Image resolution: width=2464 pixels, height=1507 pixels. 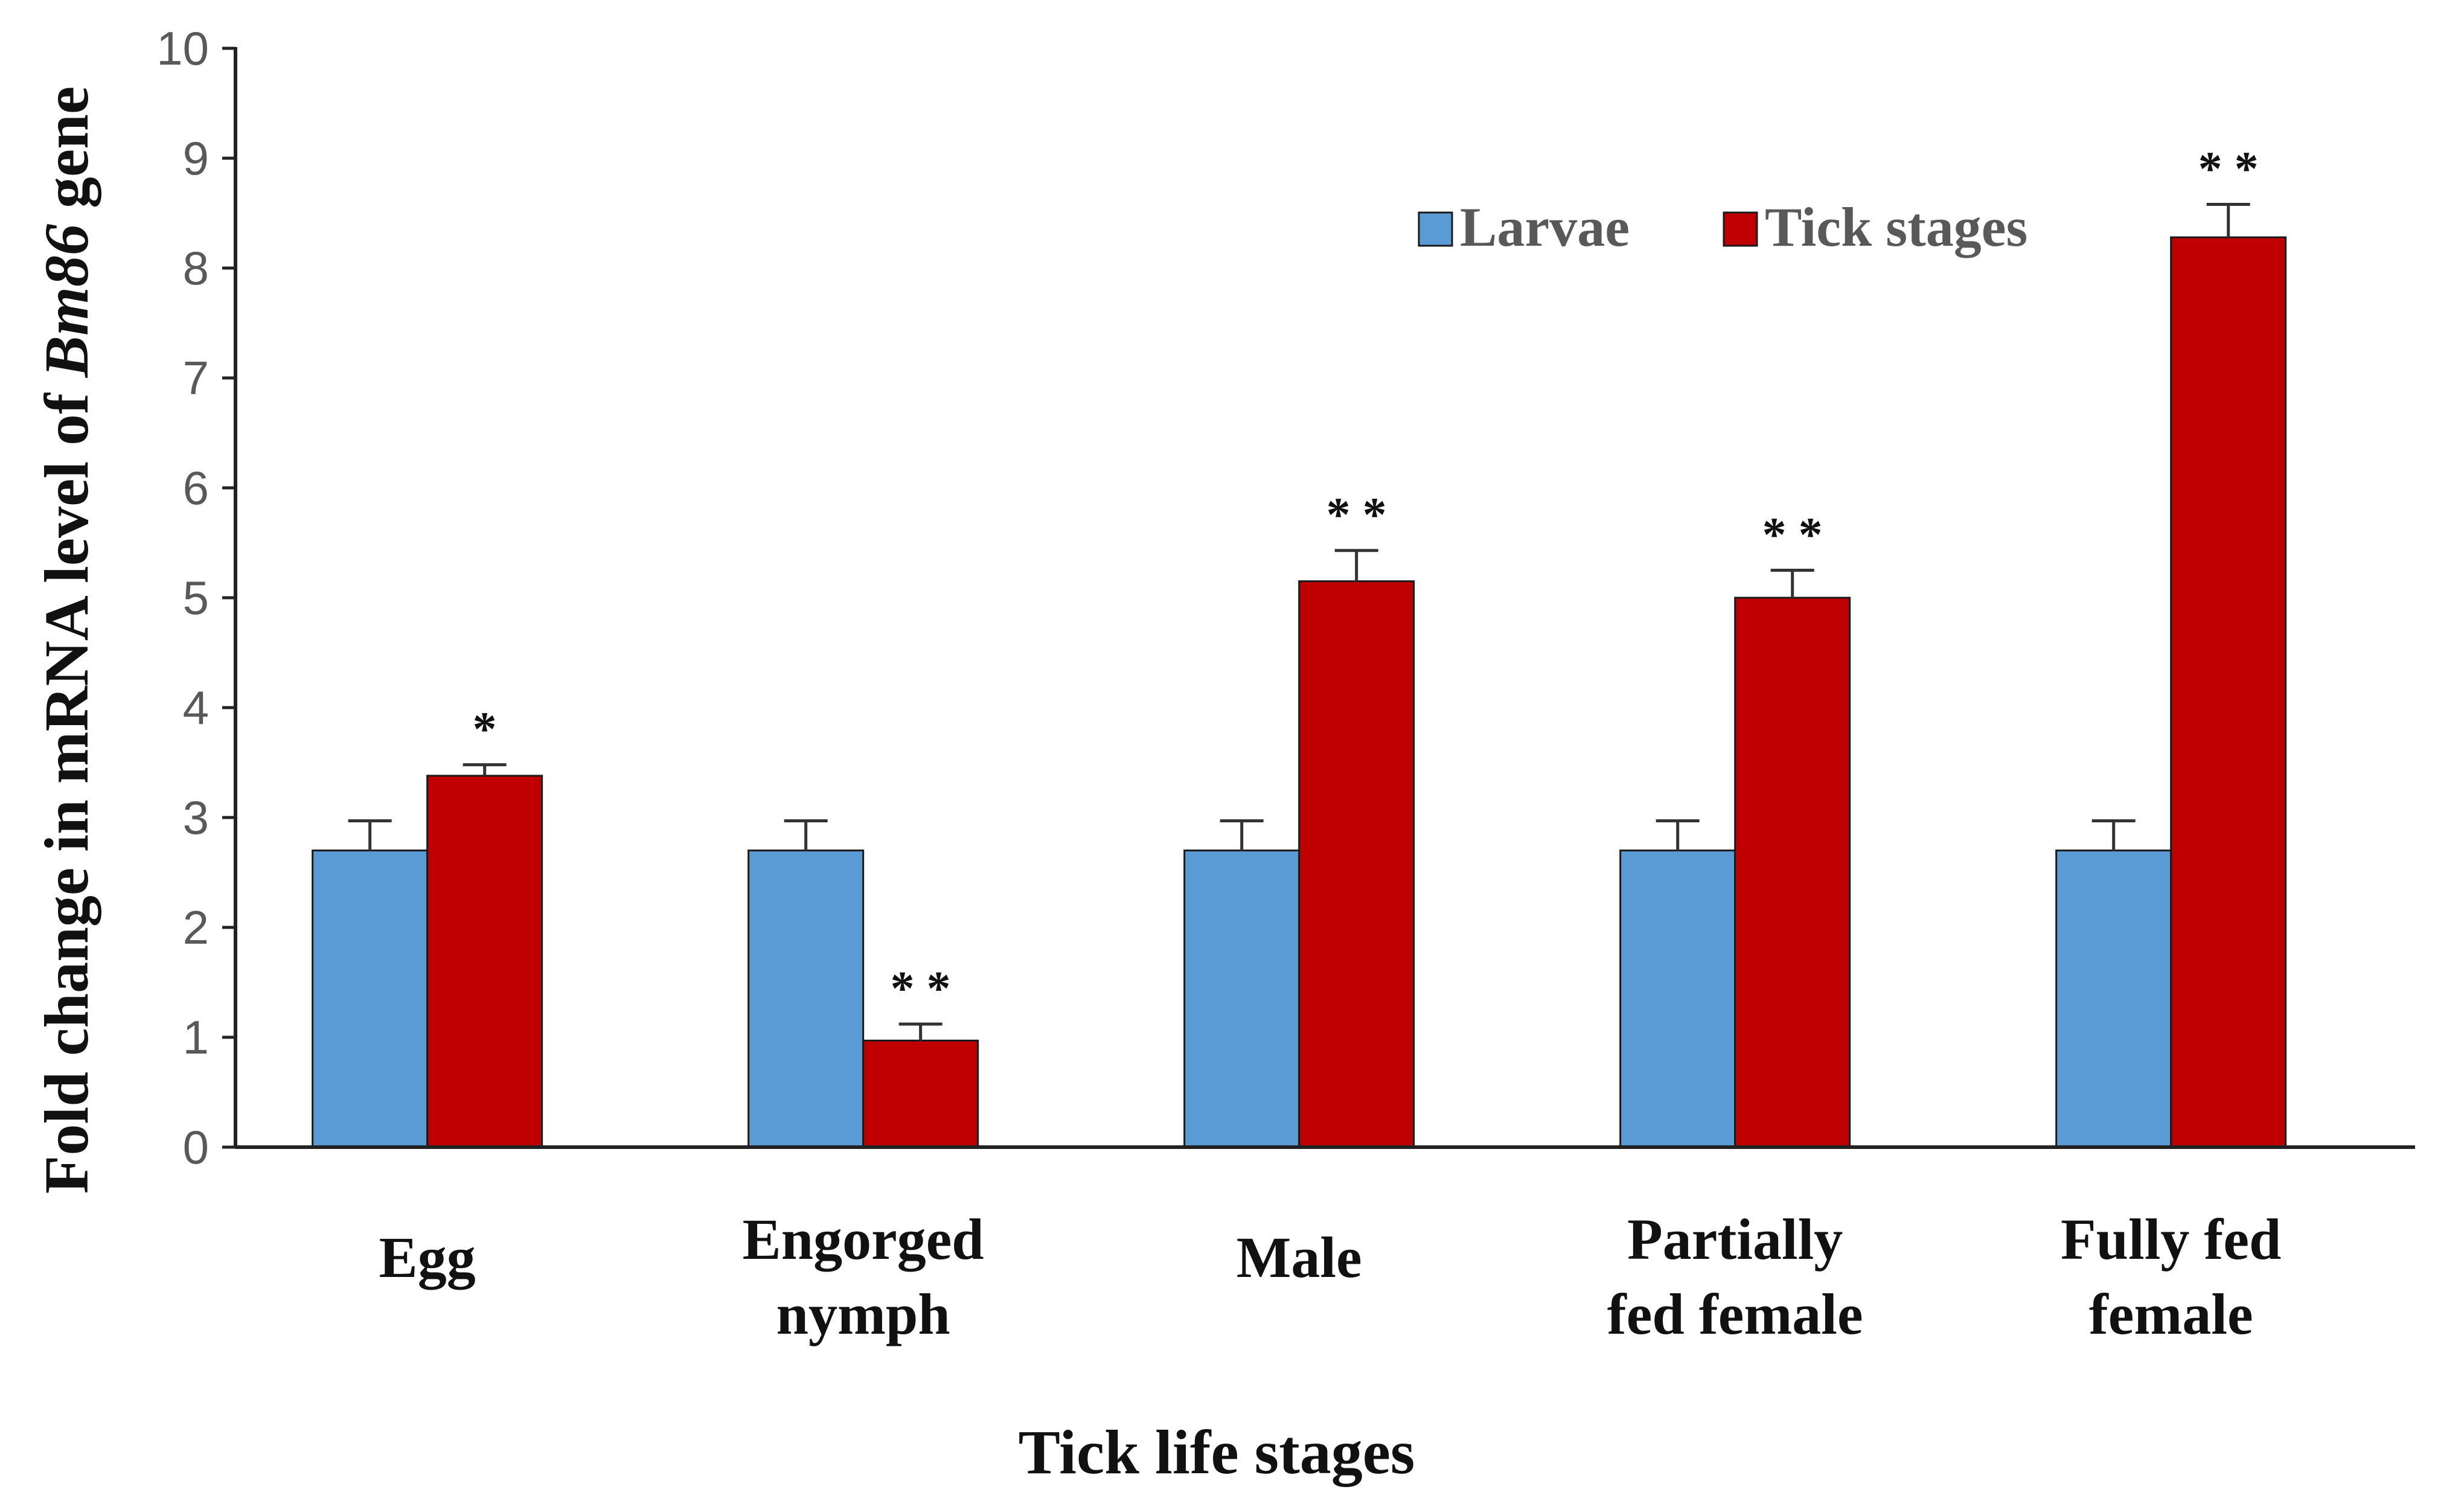 I want to click on y-axis-ticks: 0 1 2 3 4 5 6 7 8 9 10, so click(x=195, y=598).